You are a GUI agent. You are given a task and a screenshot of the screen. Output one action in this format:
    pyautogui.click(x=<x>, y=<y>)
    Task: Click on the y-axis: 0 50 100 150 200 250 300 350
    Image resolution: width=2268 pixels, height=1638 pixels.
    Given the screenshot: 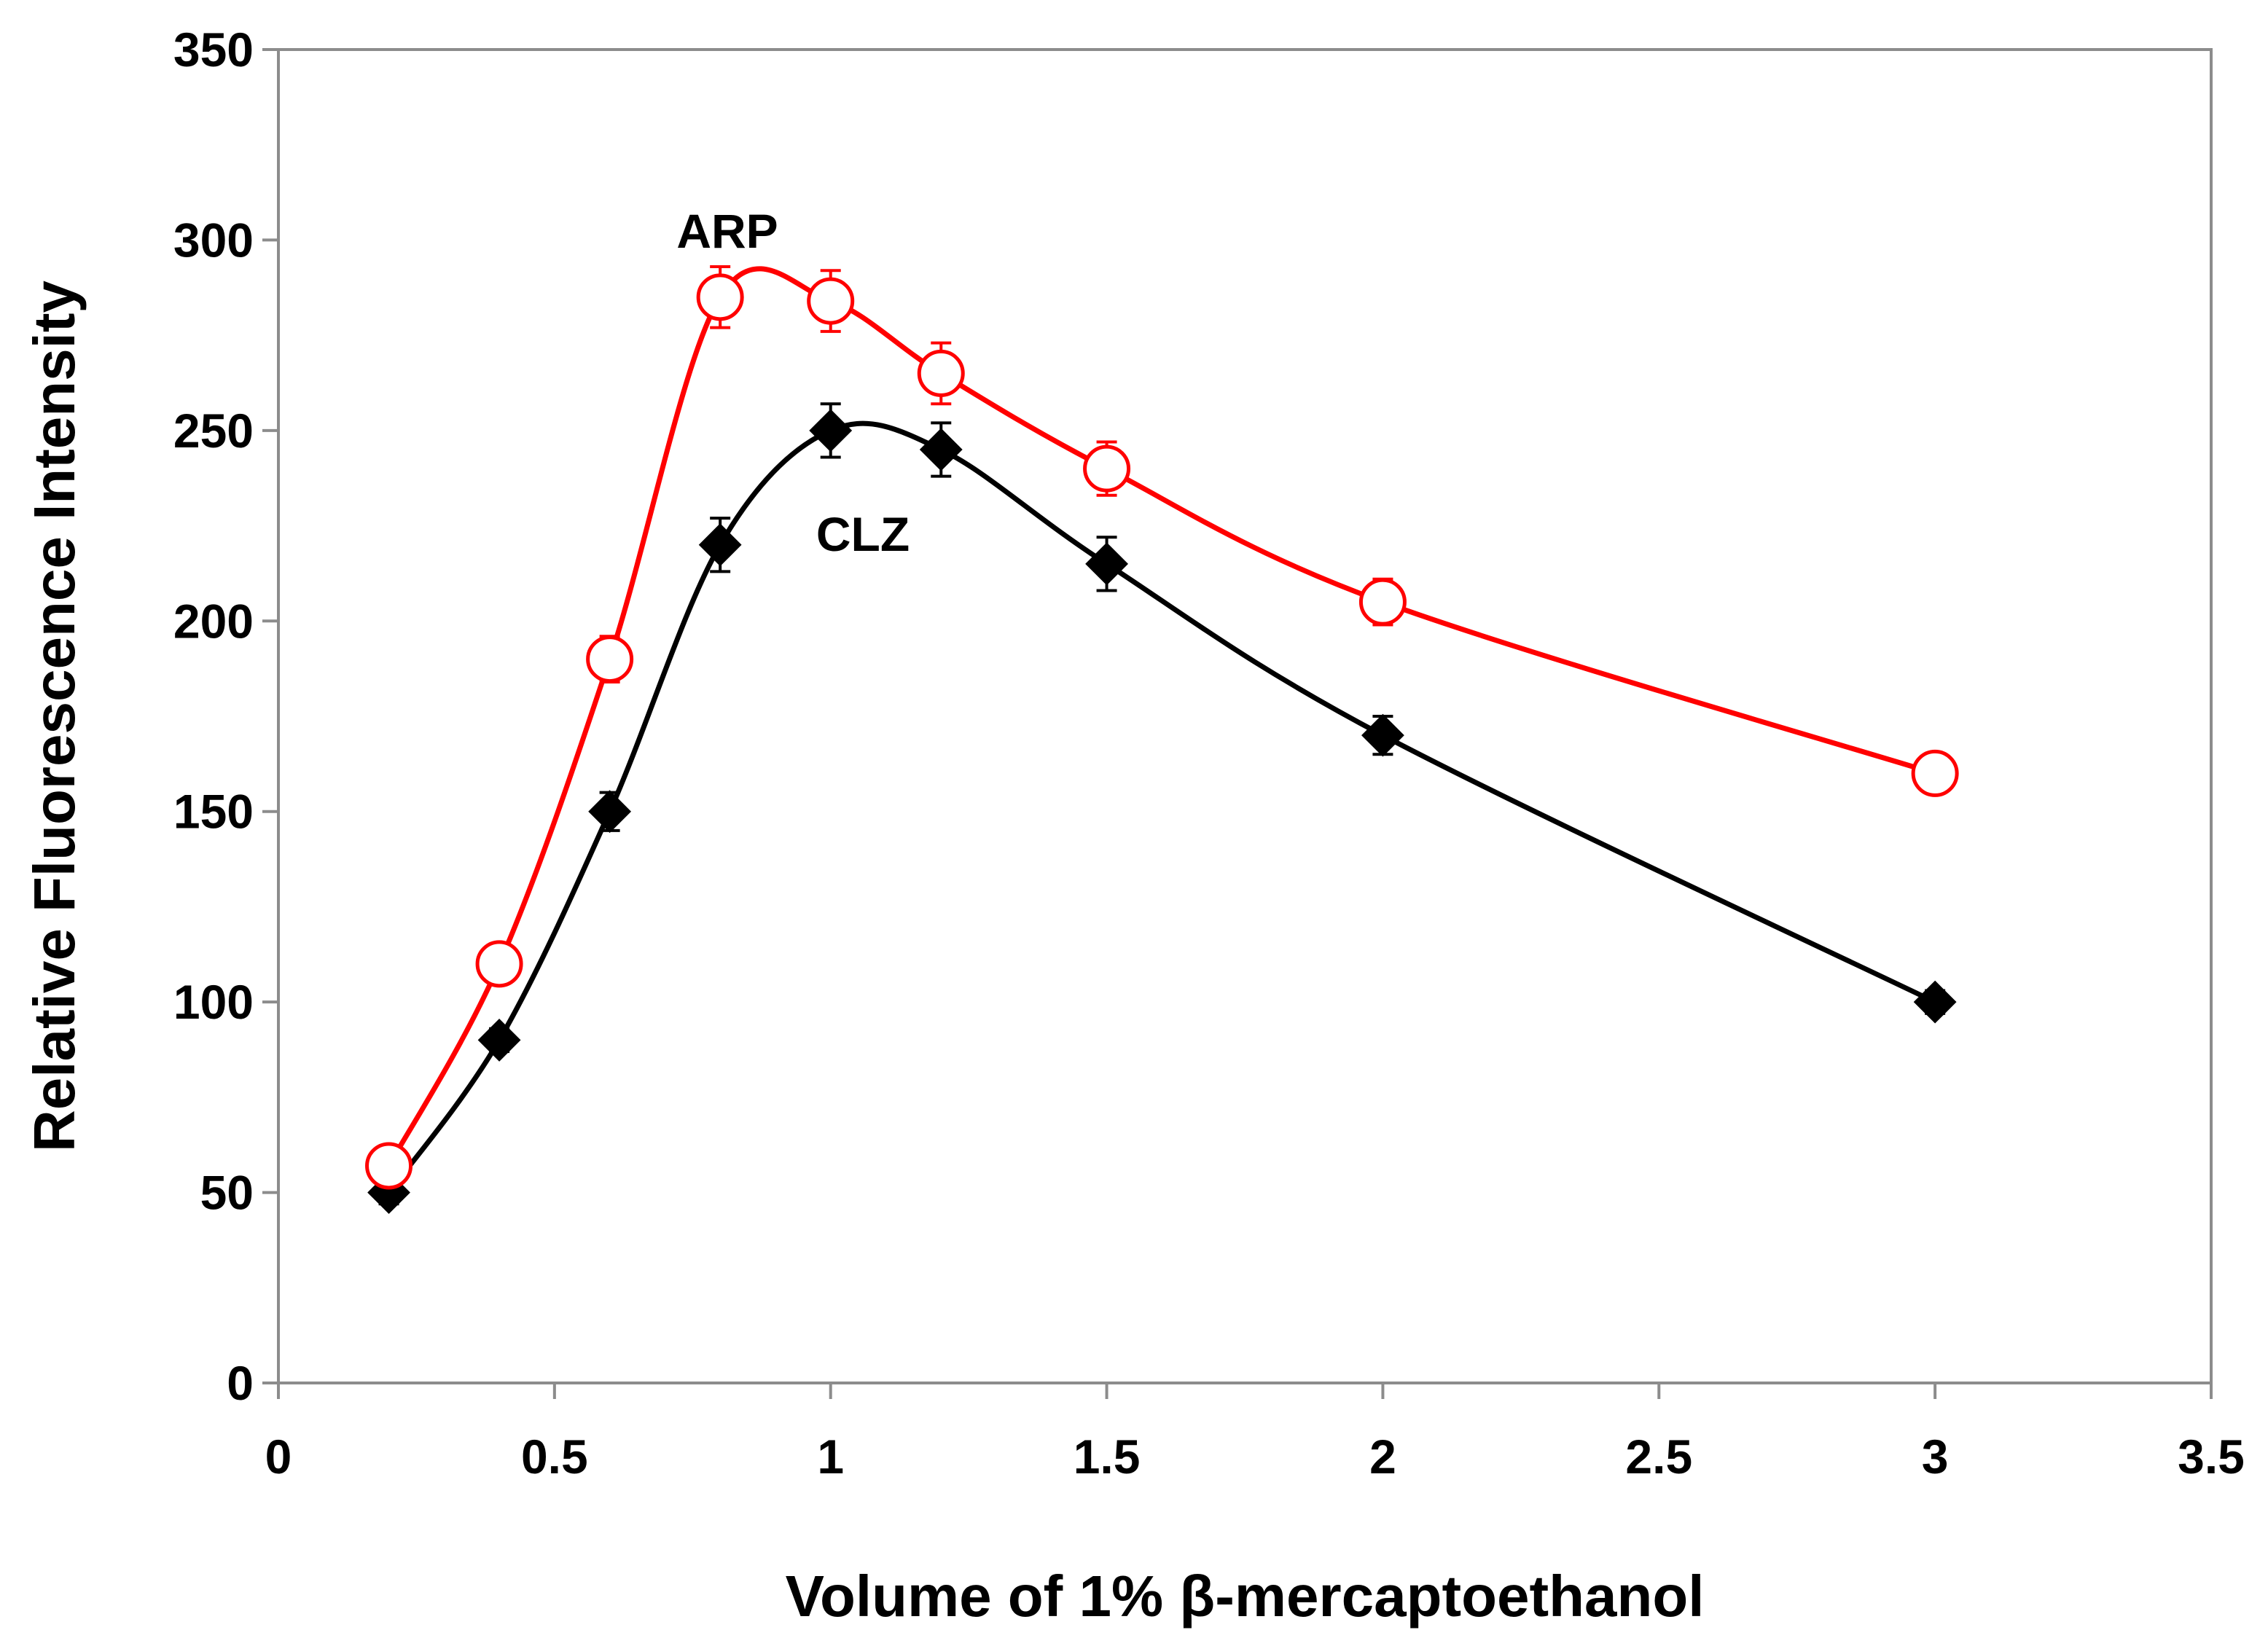 What is the action you would take?
    pyautogui.click(x=227, y=716)
    